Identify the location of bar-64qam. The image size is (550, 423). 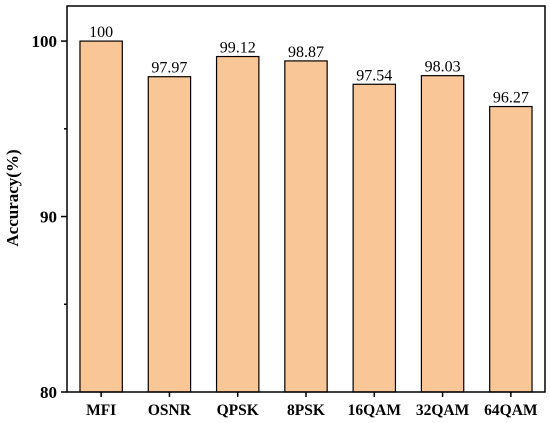
(511, 249).